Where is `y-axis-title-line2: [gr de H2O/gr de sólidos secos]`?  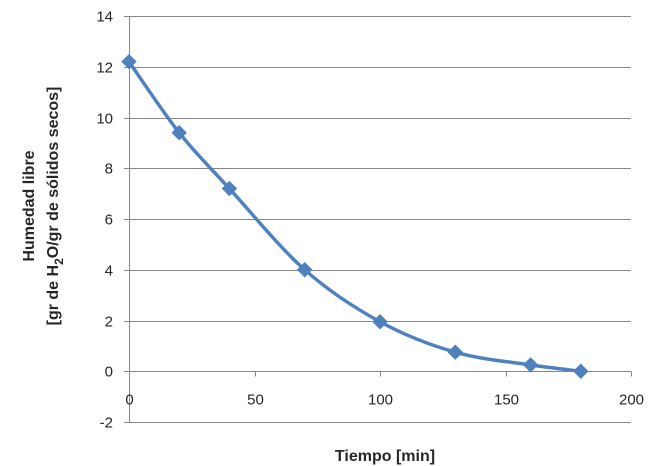
y-axis-title-line2: [gr de H2O/gr de sólidos secos] is located at coordinates (55, 206).